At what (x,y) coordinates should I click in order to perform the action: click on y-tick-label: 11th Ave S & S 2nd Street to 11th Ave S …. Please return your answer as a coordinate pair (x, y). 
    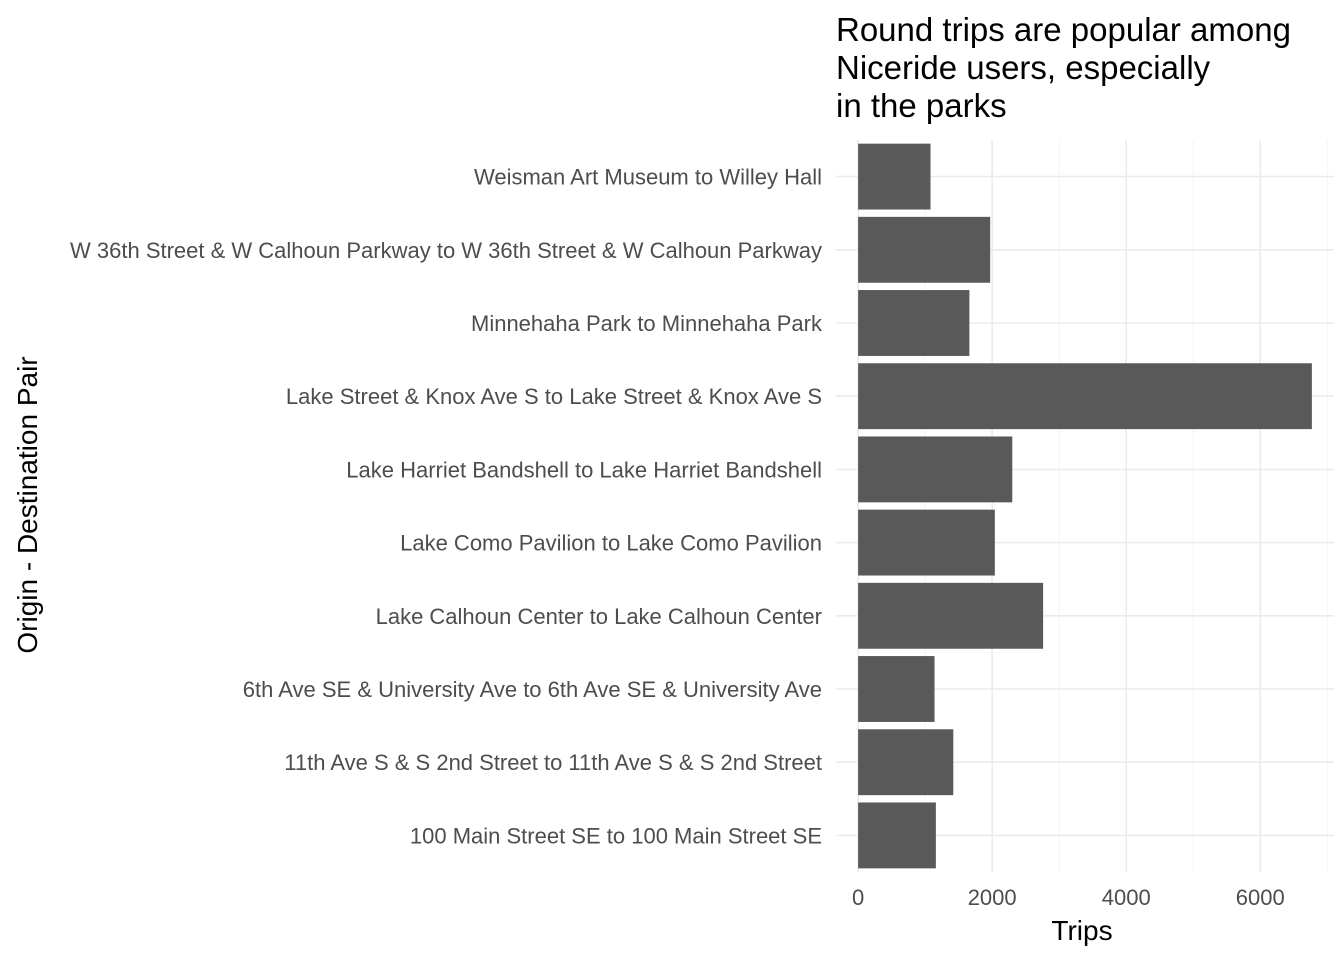
    Looking at the image, I should click on (553, 762).